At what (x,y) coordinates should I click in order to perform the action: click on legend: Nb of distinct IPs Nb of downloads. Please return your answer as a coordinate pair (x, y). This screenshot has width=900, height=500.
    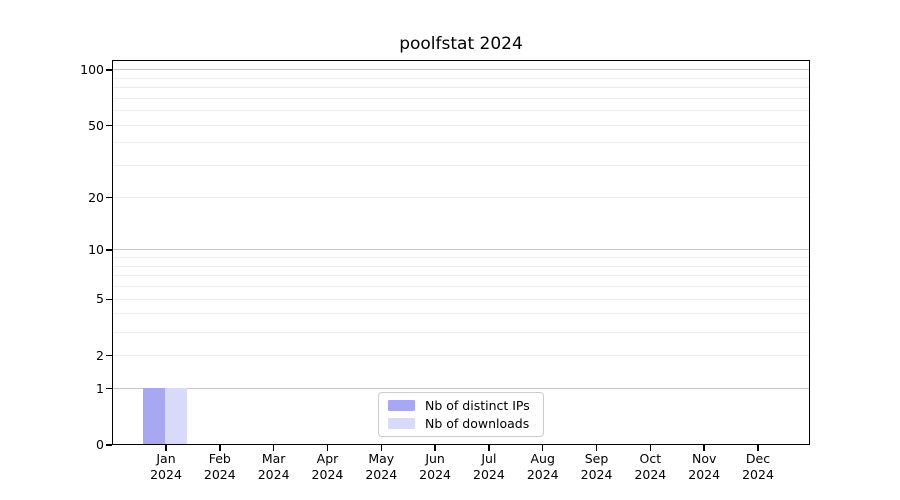
    Looking at the image, I should click on (461, 414).